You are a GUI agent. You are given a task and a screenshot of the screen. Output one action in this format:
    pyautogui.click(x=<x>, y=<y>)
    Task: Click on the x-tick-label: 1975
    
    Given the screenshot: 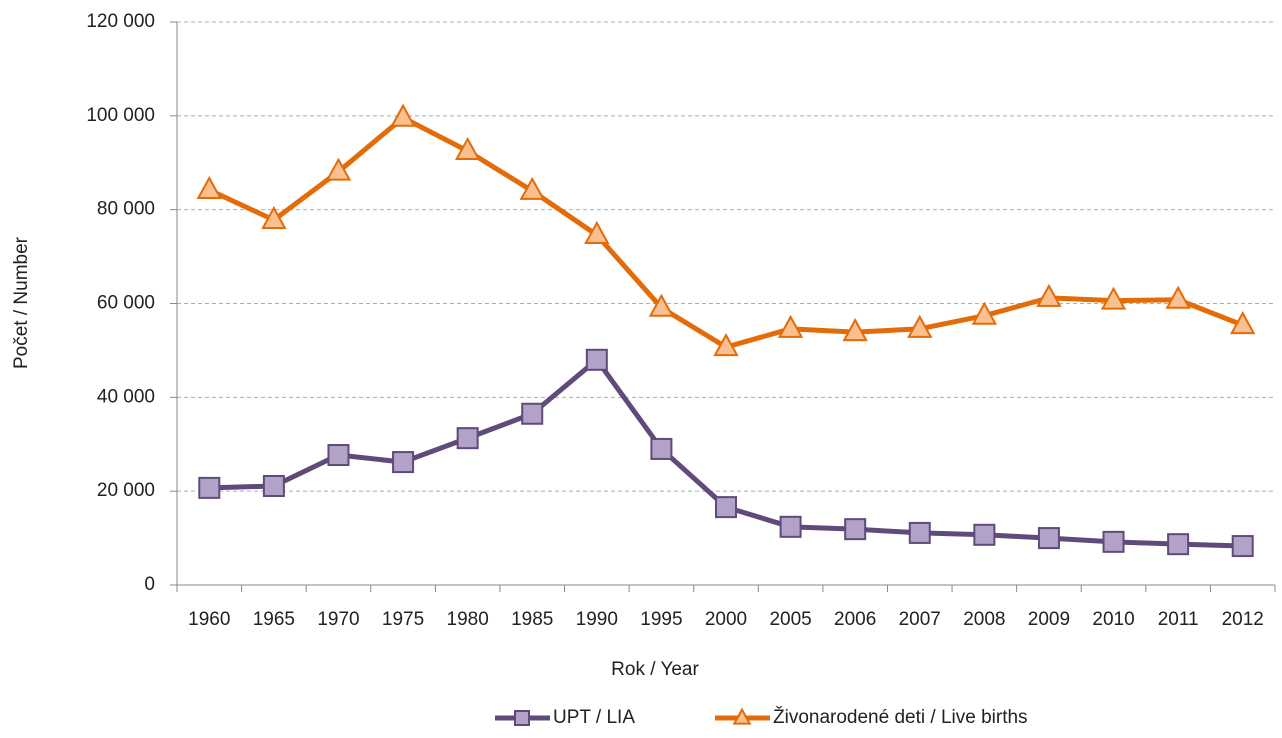 What is the action you would take?
    pyautogui.click(x=403, y=619)
    